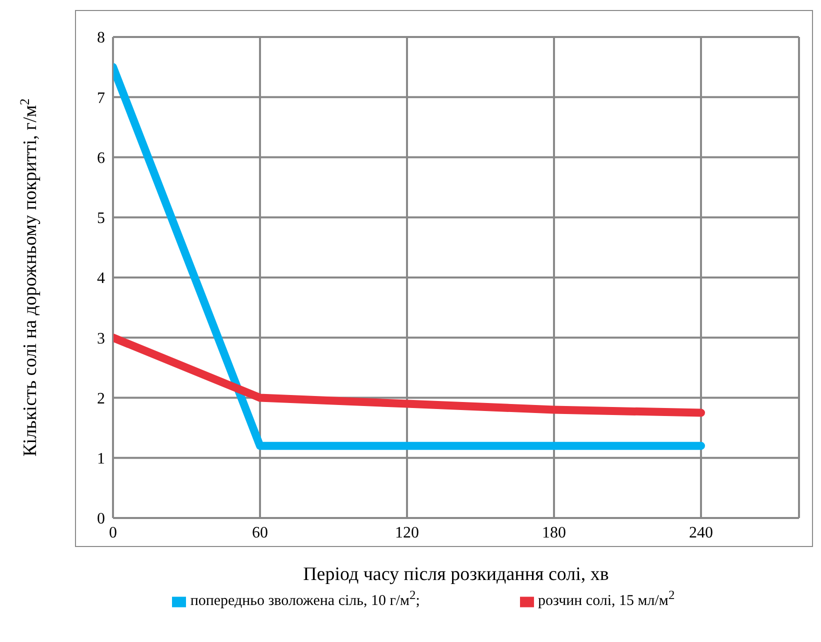 This screenshot has width=821, height=642. I want to click on y-tick-label: 0, so click(101, 519).